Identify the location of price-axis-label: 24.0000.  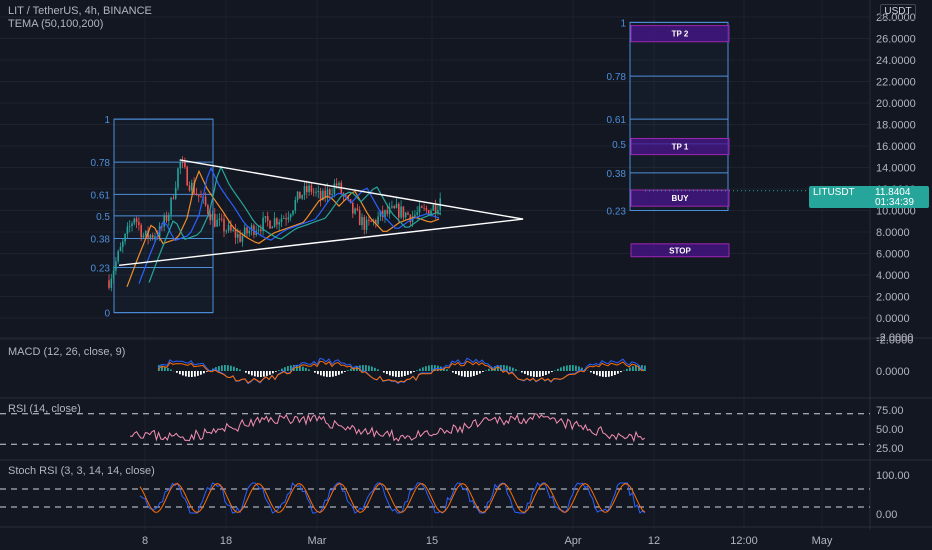
(896, 61).